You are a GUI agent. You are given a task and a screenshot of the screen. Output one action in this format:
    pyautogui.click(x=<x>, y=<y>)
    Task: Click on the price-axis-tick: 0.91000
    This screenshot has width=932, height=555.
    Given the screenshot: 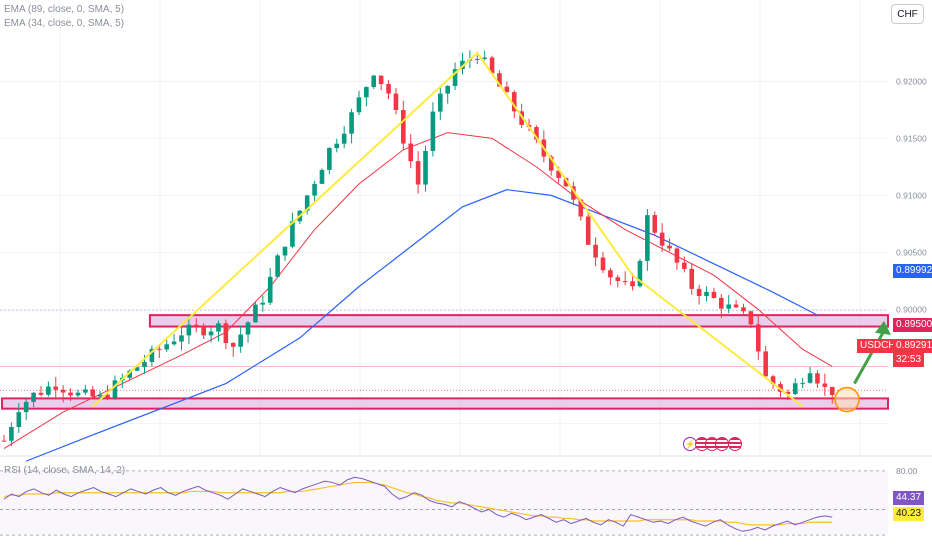 What is the action you would take?
    pyautogui.click(x=911, y=195)
    